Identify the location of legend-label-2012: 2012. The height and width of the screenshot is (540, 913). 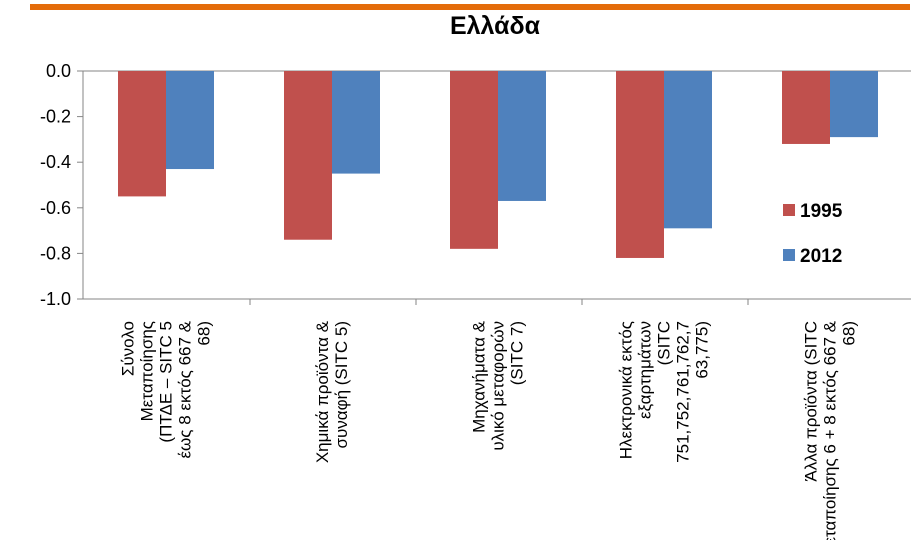
(821, 256).